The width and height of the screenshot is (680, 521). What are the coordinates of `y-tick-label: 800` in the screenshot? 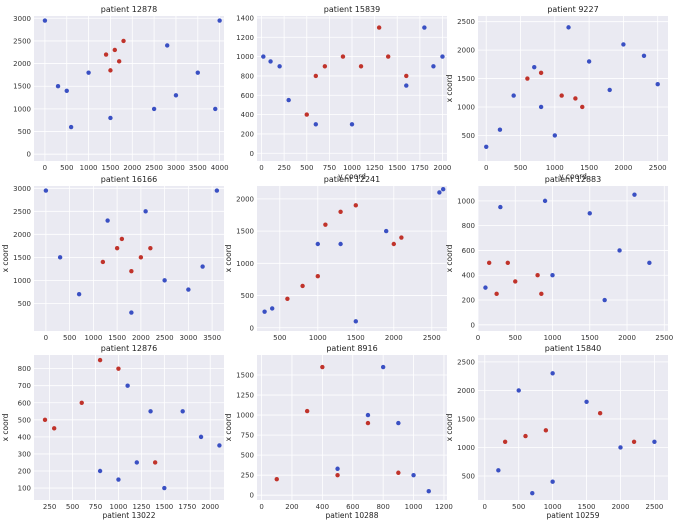 It's located at (24, 369).